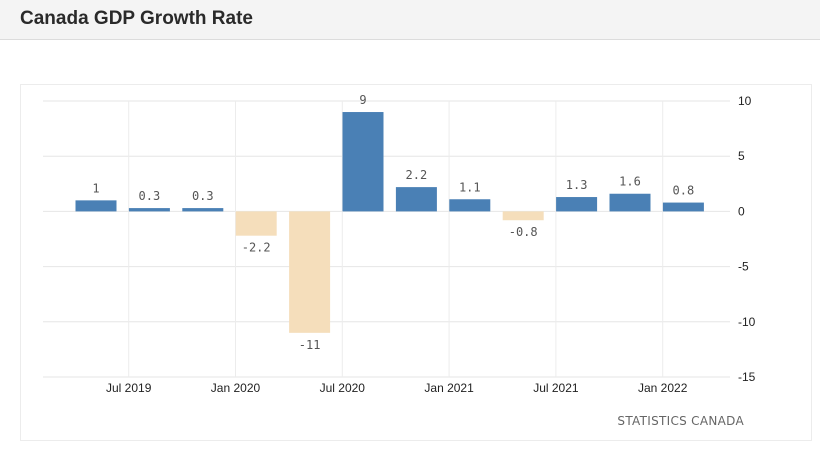 The width and height of the screenshot is (820, 452). I want to click on y-tick-label: -5, so click(743, 267).